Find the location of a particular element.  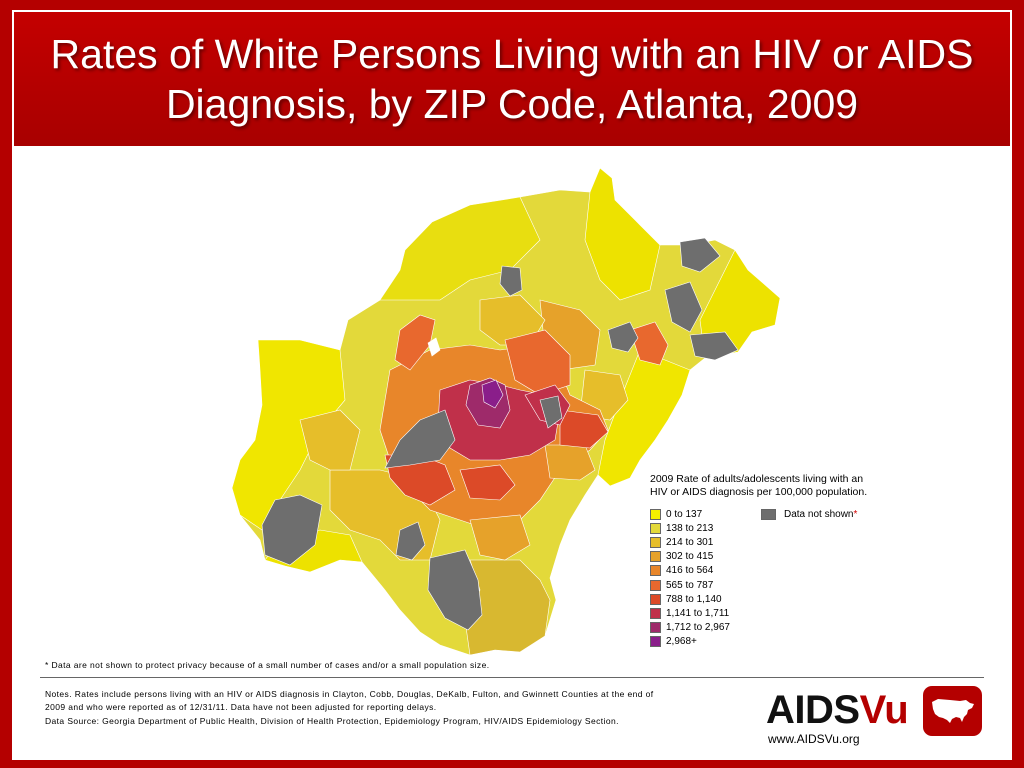

legend-item: 138 to 213 is located at coordinates (770, 528).